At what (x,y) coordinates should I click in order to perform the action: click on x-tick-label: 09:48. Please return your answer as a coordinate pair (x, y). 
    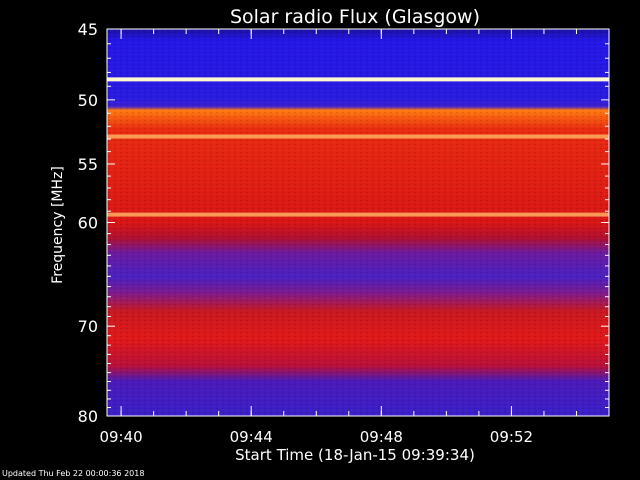
    Looking at the image, I should click on (381, 437).